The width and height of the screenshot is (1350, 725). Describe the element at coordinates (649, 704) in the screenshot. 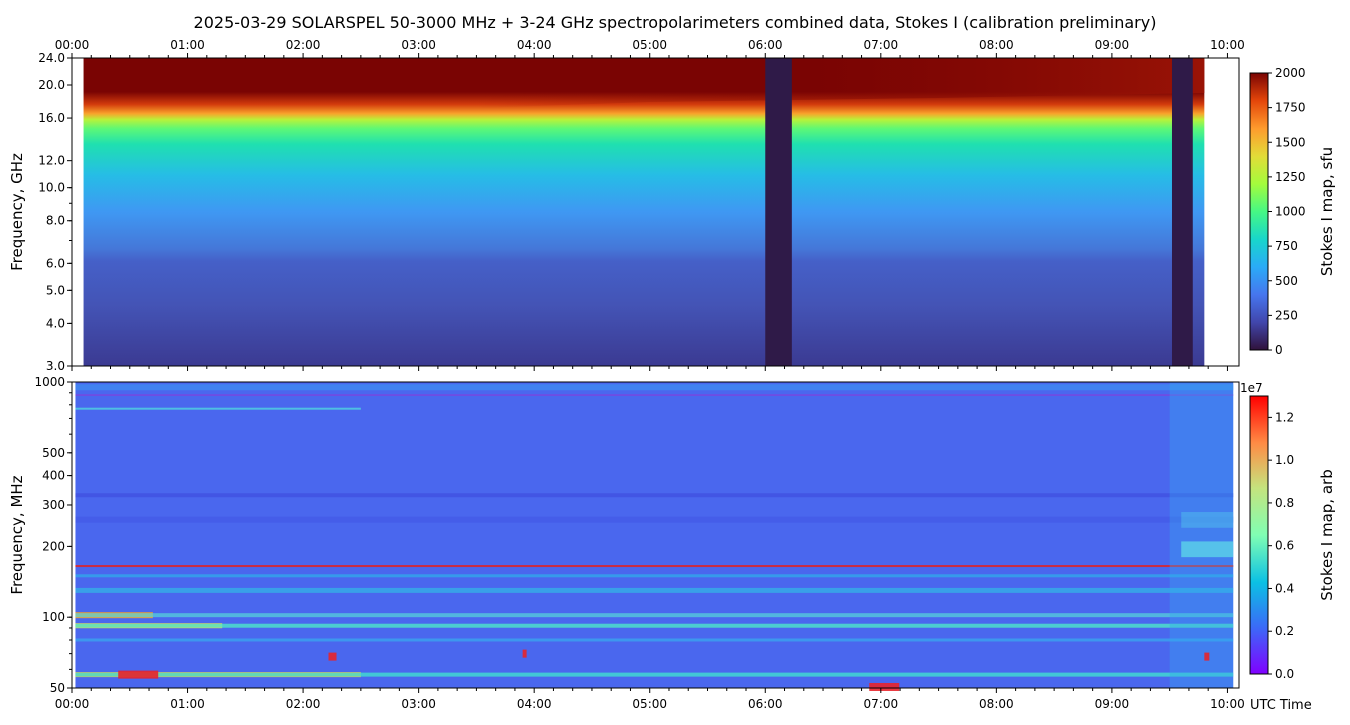

I see `x-tick-label: 05:00` at that location.